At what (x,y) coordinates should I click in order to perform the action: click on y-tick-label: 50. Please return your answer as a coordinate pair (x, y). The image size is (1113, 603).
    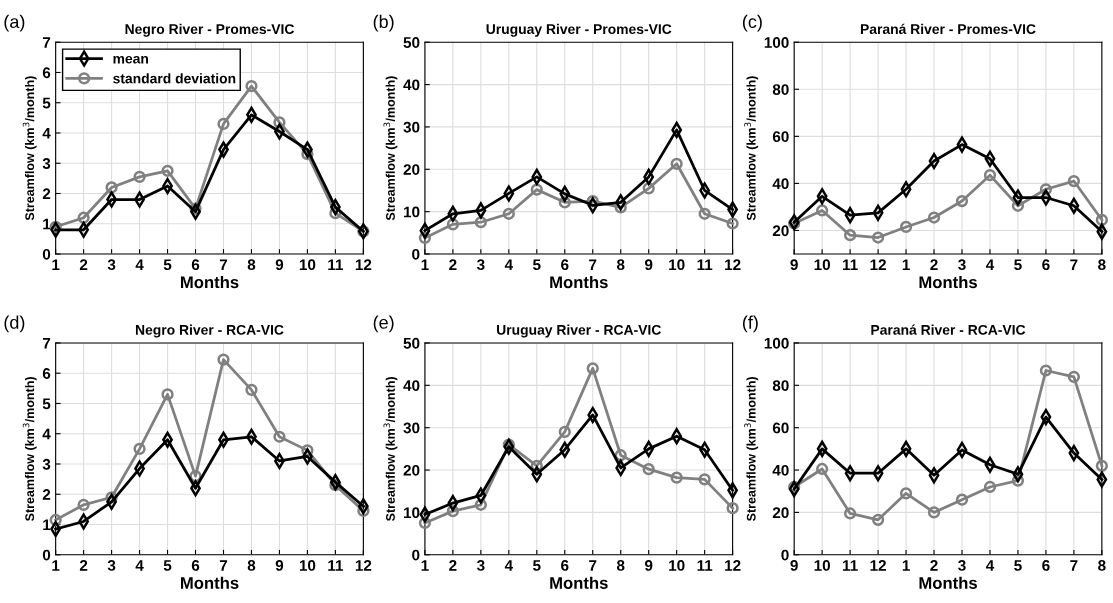
    Looking at the image, I should click on (411, 343).